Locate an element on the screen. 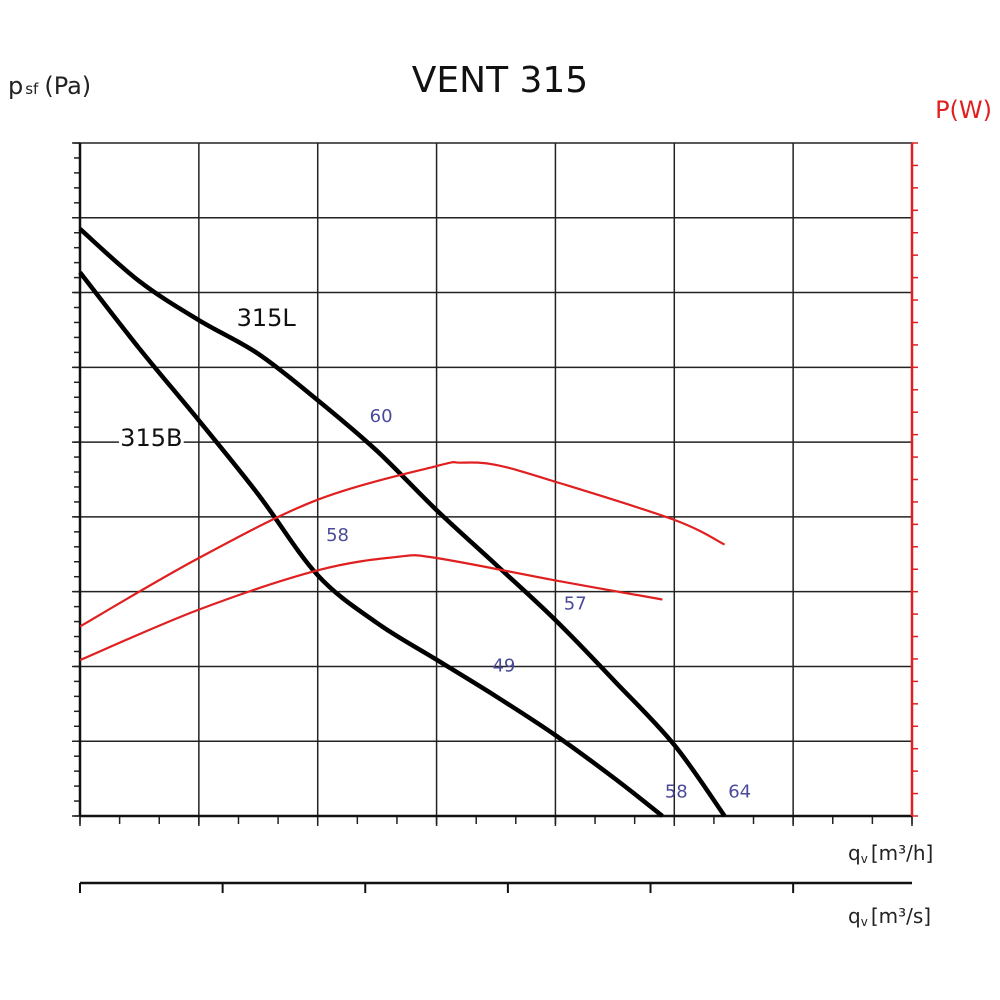 This screenshot has width=1000, height=1000. point-label: 57 is located at coordinates (575, 604).